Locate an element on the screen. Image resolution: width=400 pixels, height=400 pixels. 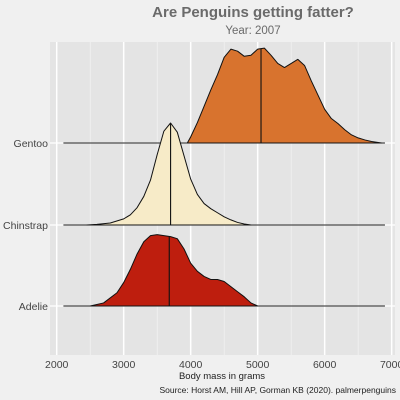
y-axis-labels: Gentoo Chinstrap Adelie is located at coordinates (25, 225).